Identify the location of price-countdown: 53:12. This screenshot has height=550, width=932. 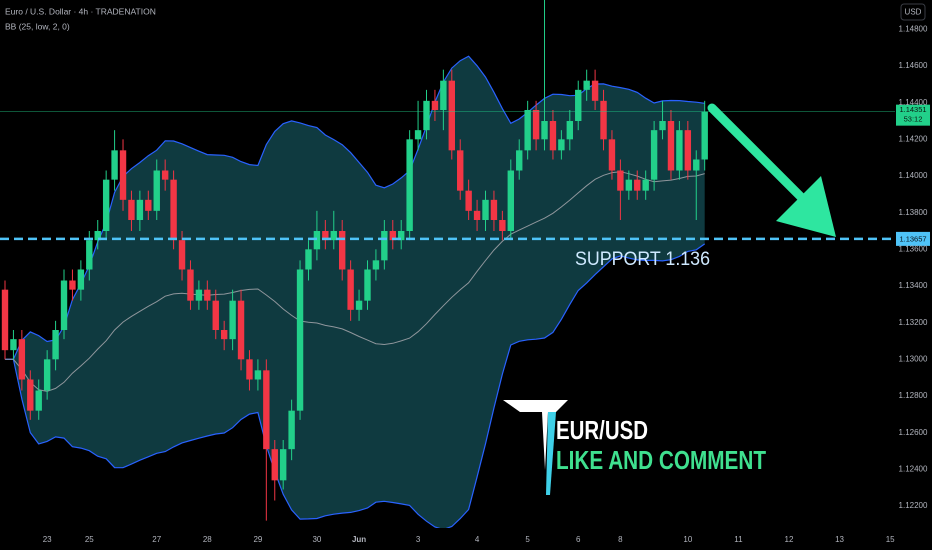
(913, 119).